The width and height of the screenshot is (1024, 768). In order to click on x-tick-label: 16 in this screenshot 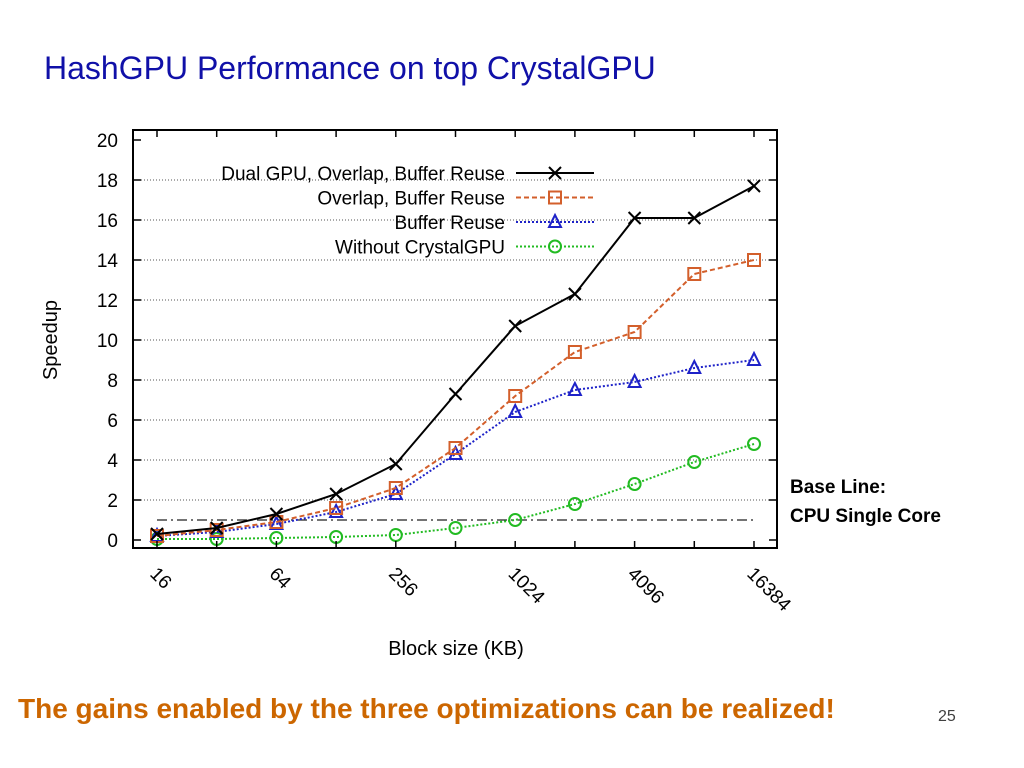, I will do `click(160, 579)`.